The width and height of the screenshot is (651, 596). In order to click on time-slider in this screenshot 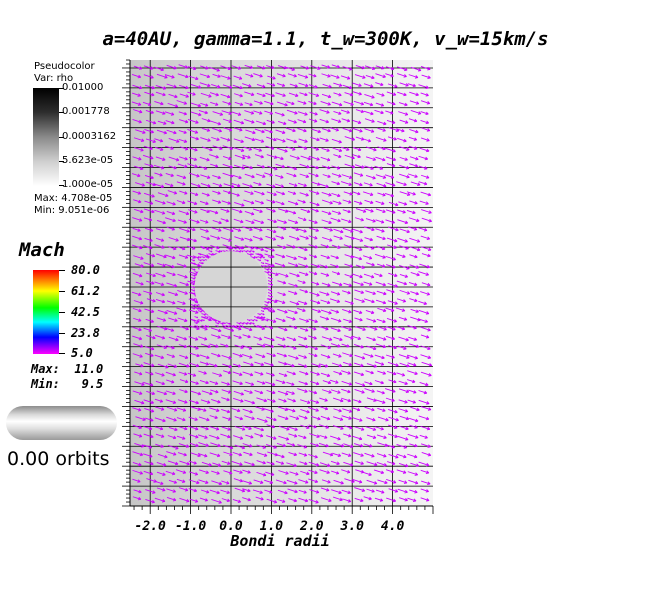, I will do `click(61, 423)`.